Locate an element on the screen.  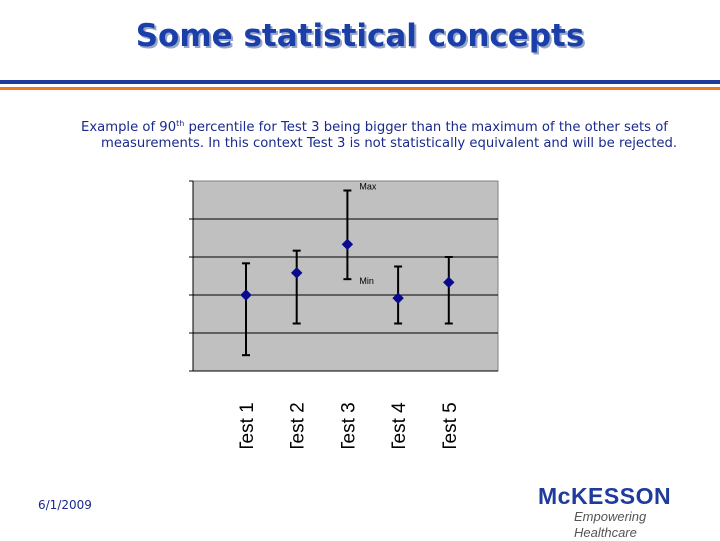
x-tick-label: Test 2 is located at coordinates (298, 425).